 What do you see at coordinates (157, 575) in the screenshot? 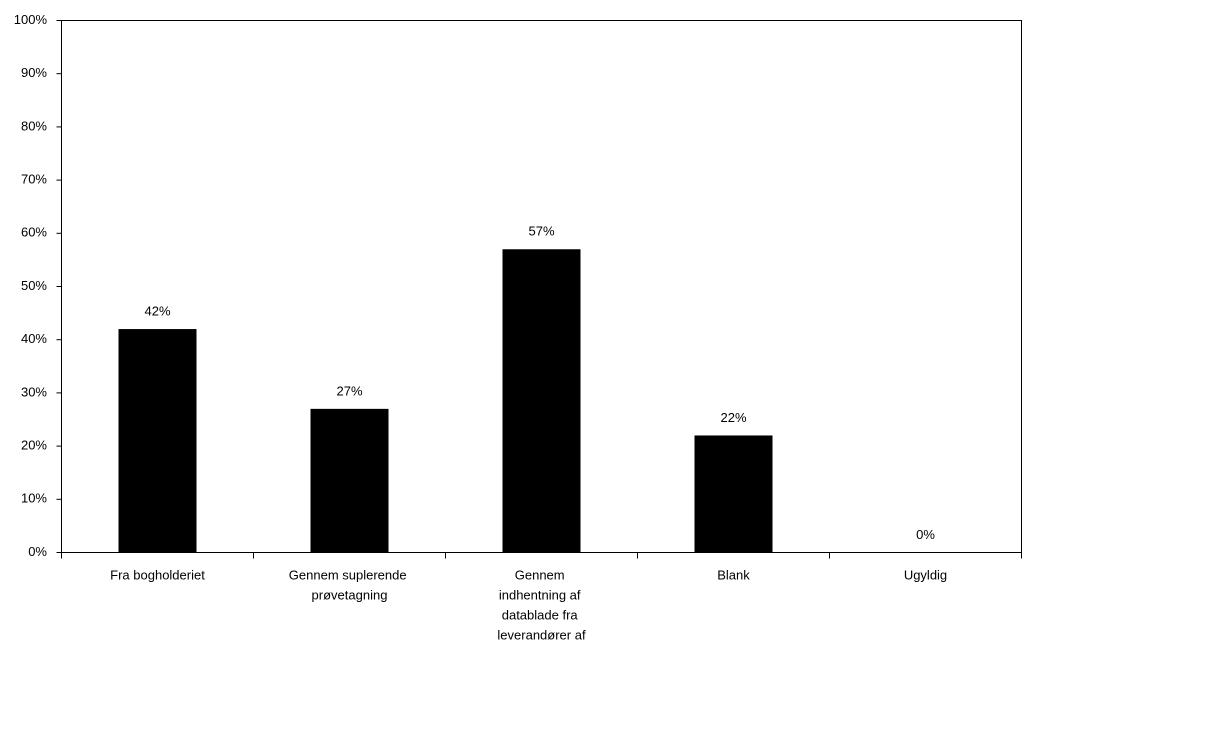
I see `x-tick-label: Fra bogholderiet` at bounding box center [157, 575].